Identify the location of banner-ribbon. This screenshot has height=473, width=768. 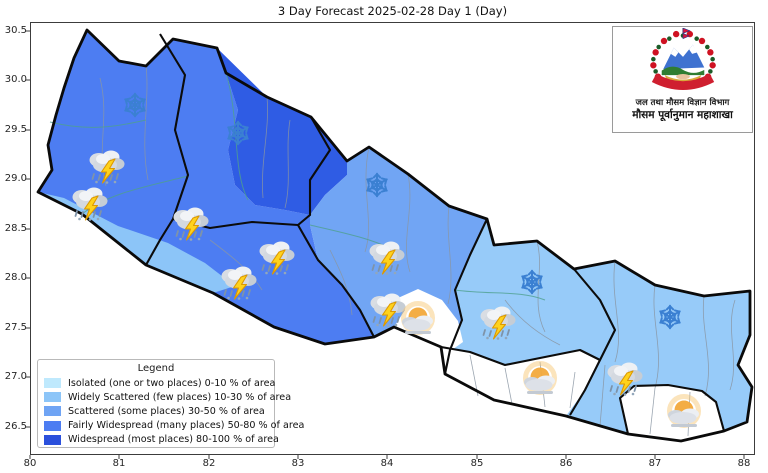
(682, 81).